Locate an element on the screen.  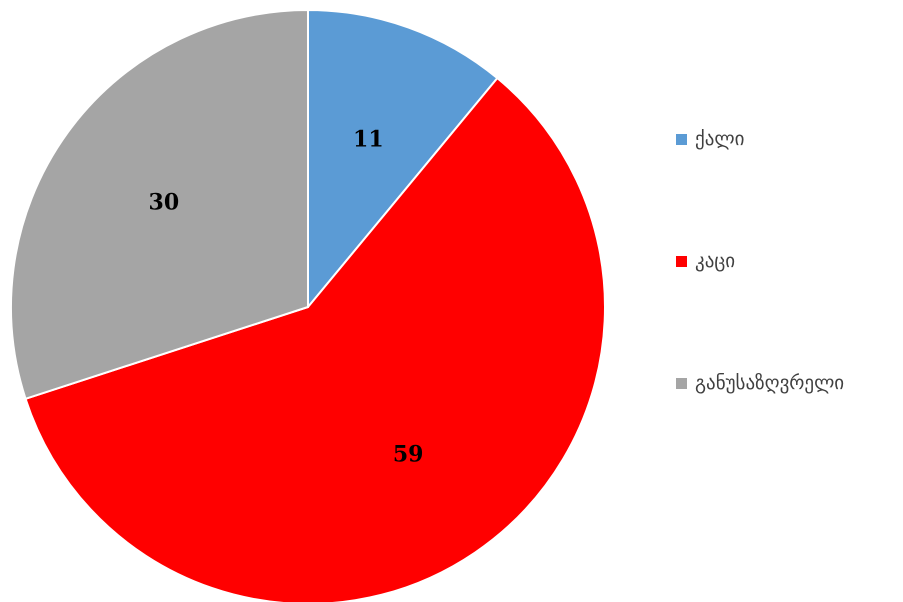
legend-item-man: კაცი is located at coordinates (705, 261).